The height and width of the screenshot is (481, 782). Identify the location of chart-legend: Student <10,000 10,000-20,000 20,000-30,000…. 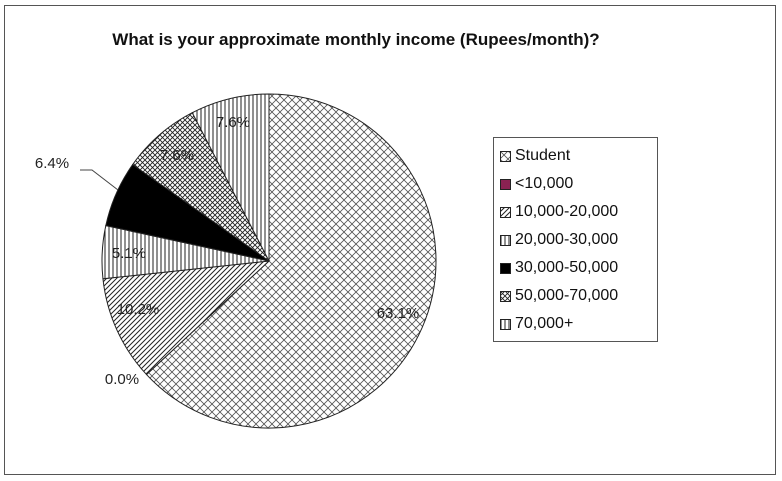
(575, 239).